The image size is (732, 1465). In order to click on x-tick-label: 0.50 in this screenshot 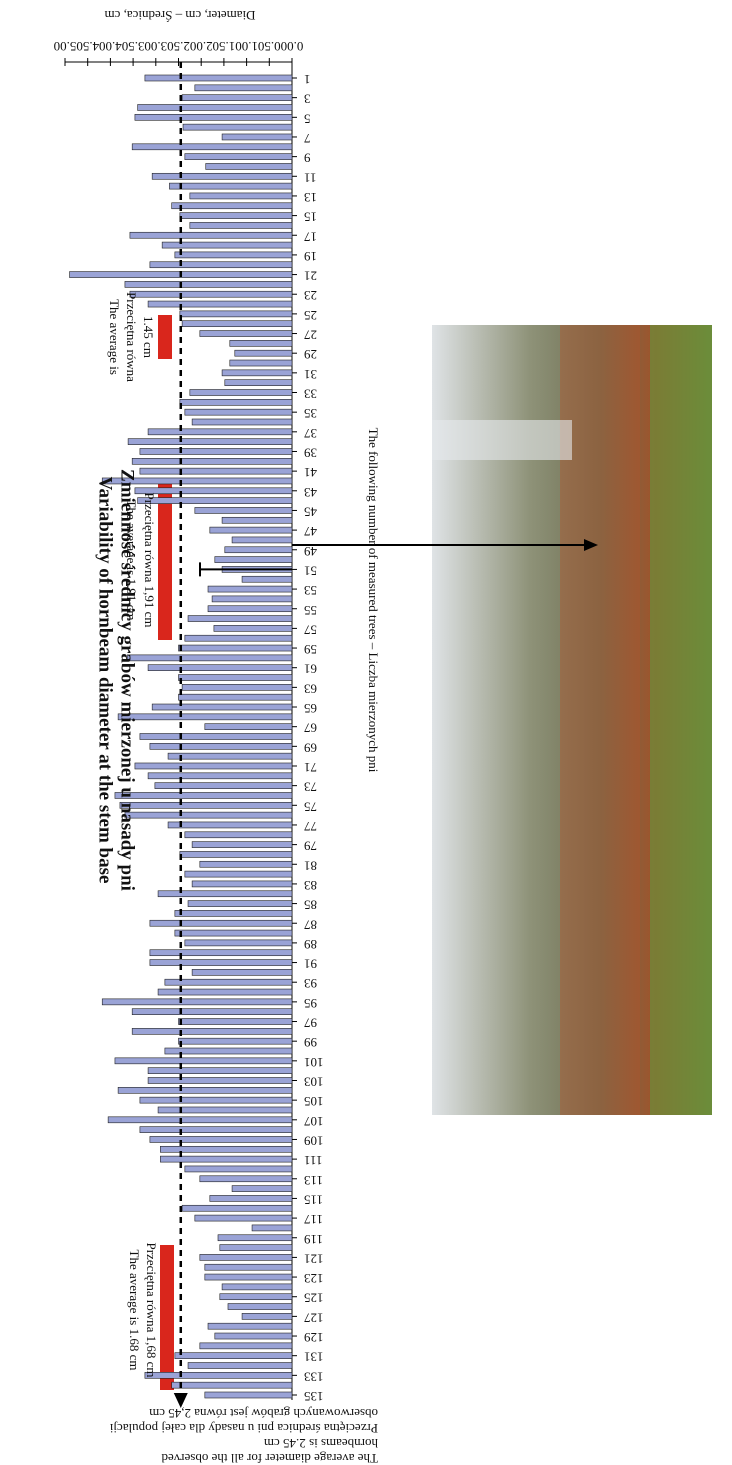, I will do `click(269, 46)`.